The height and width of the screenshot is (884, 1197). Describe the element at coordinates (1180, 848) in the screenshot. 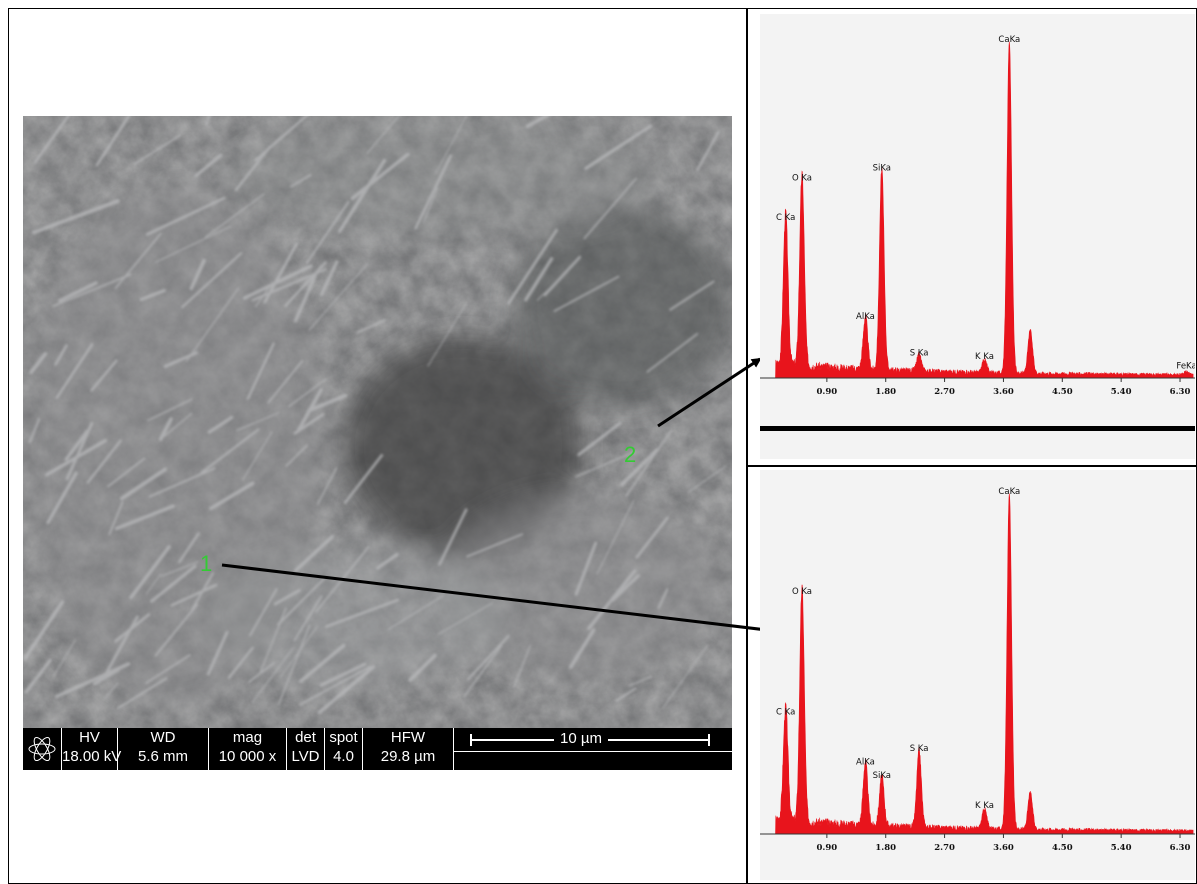

I see `x-tick-label: 6.30` at that location.